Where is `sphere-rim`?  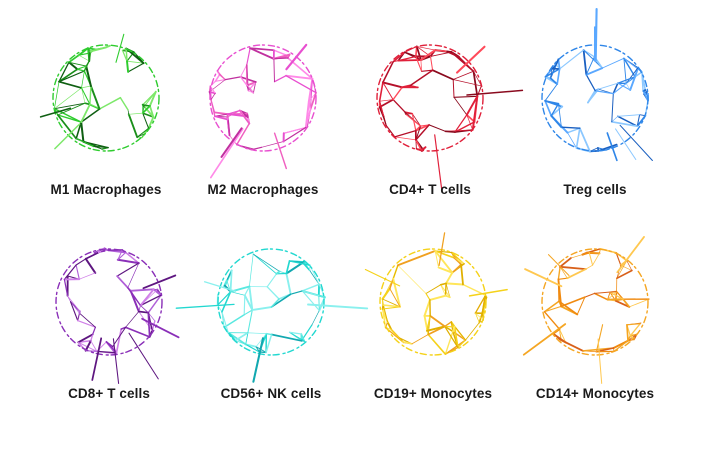
sphere-rim is located at coordinates (430, 98).